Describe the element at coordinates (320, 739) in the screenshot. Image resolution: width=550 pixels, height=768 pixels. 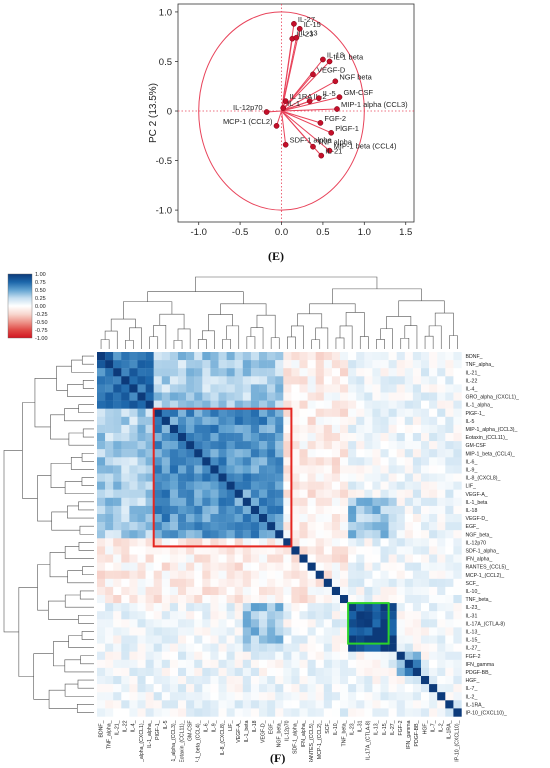
I see `col-label: MCP-1_(CCL2)_` at that location.